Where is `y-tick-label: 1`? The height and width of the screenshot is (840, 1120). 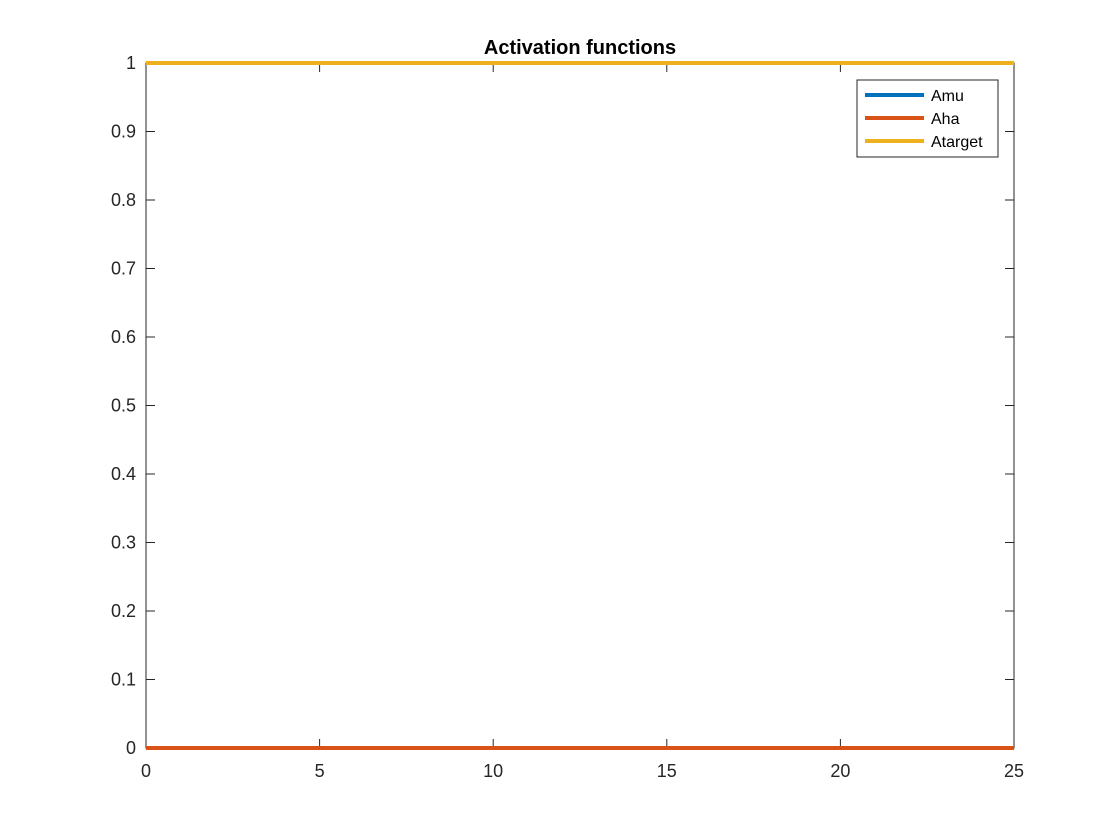
y-tick-label: 1 is located at coordinates (131, 63).